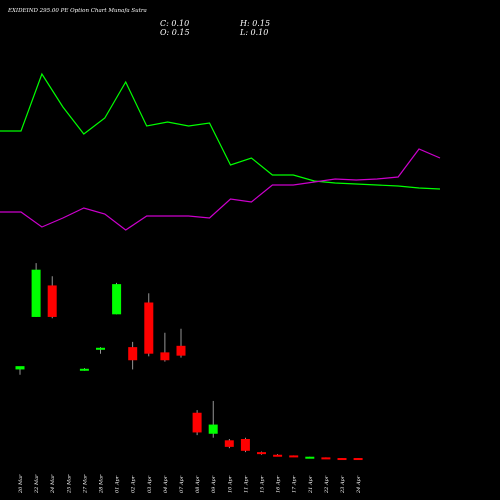  Describe the element at coordinates (118, 484) in the screenshot. I see `x-tick-label: 01 Apr` at that location.